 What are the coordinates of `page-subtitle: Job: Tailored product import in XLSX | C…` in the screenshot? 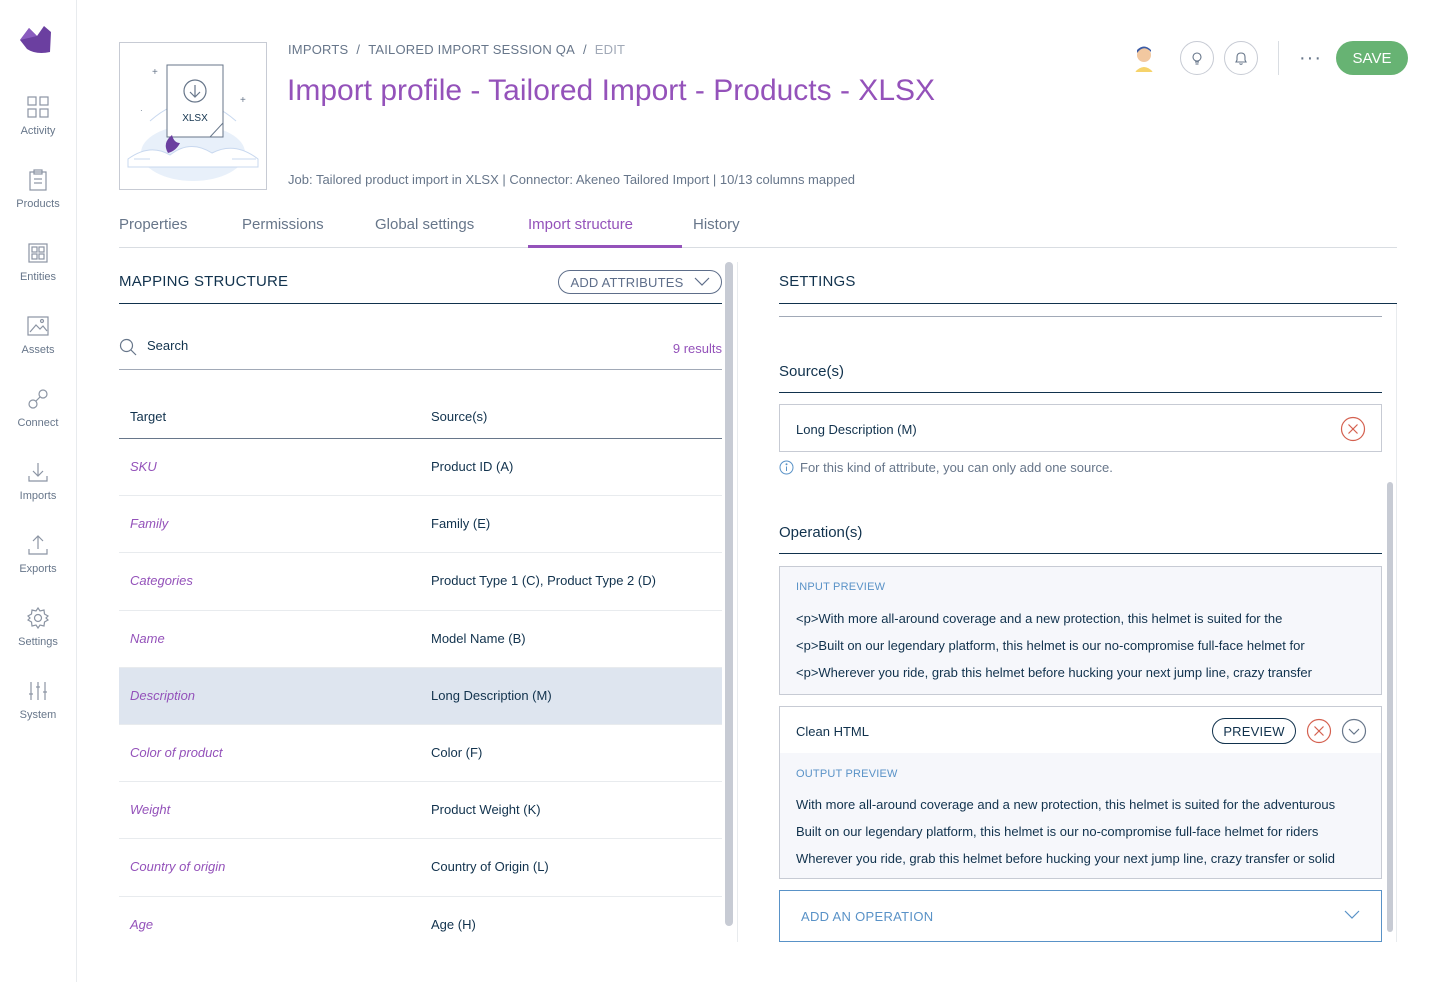 It's located at (572, 179).